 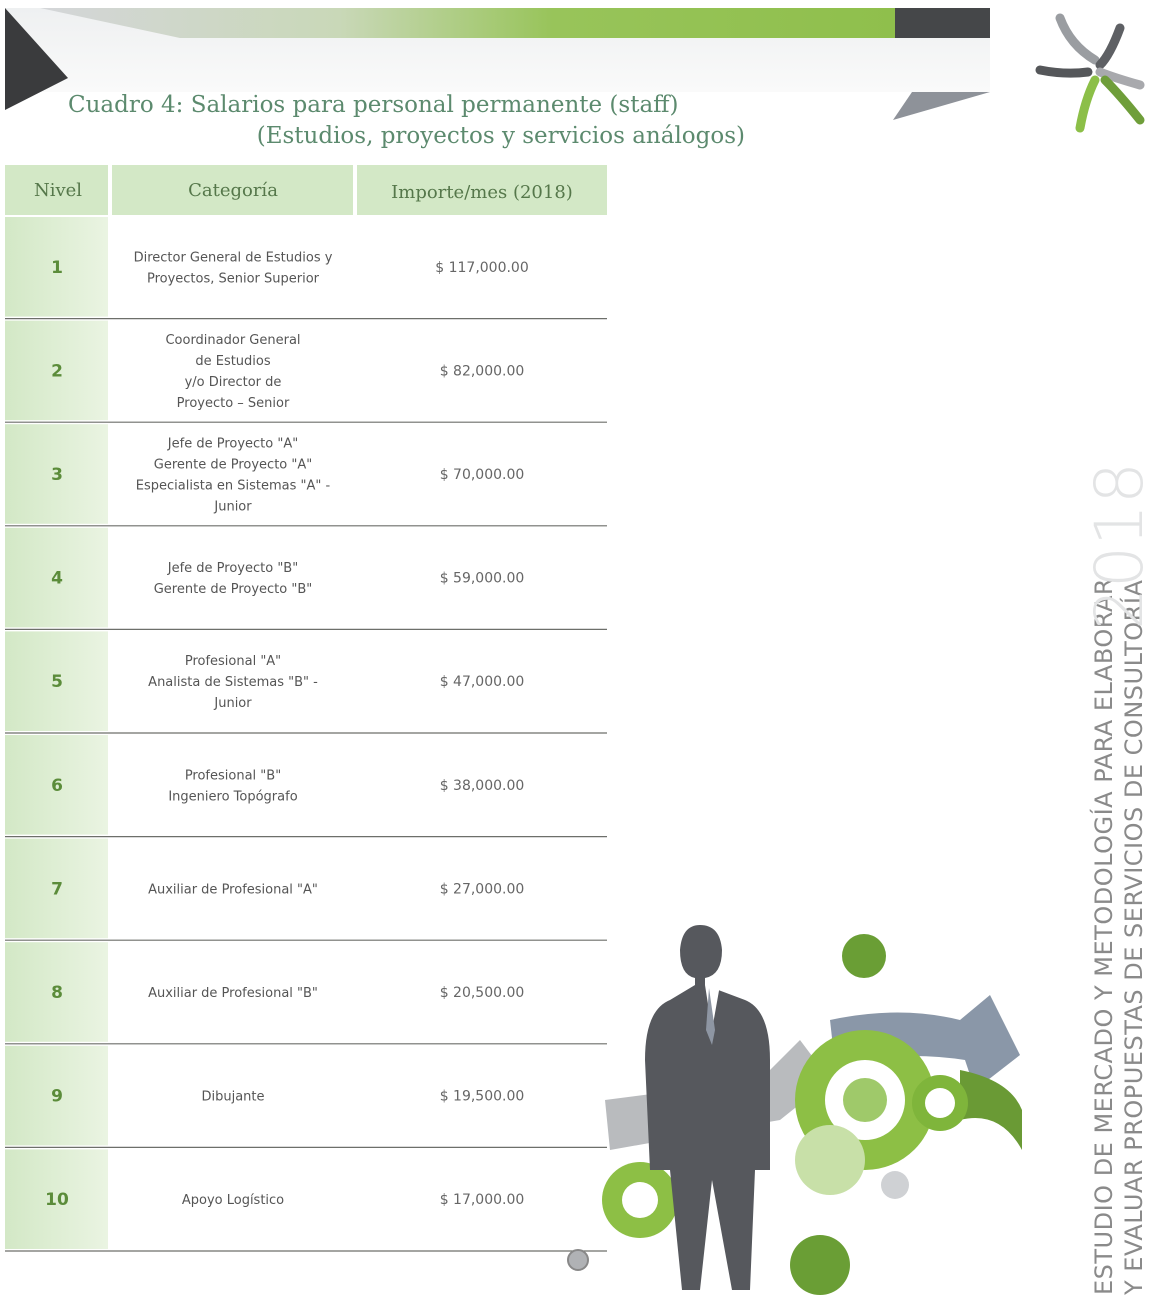 I want to click on amount: $ 70,000.00, so click(x=482, y=475).